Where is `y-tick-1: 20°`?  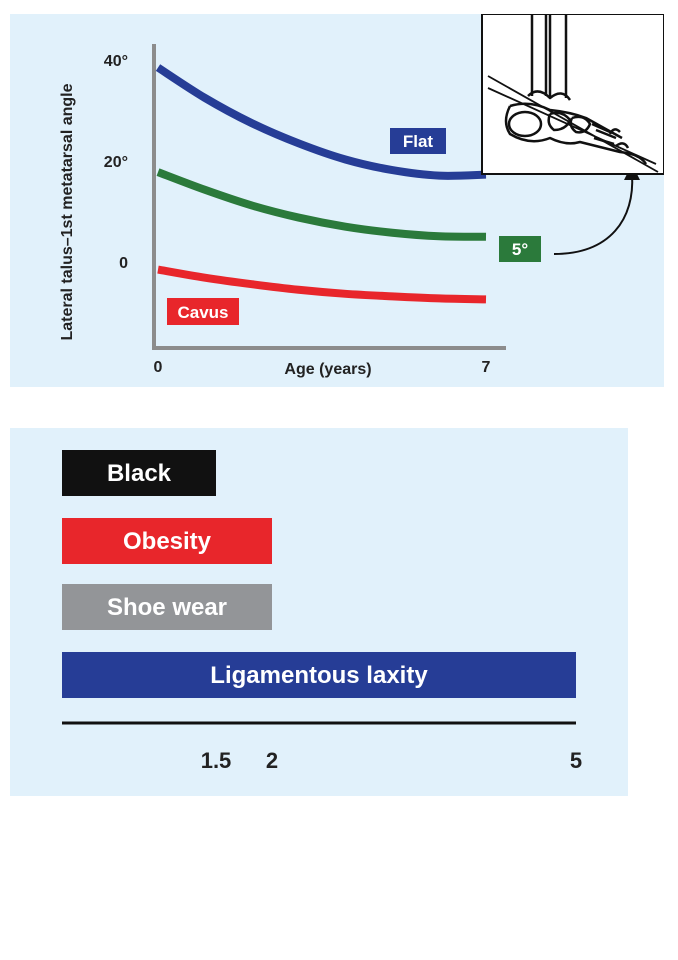 y-tick-1: 20° is located at coordinates (116, 162).